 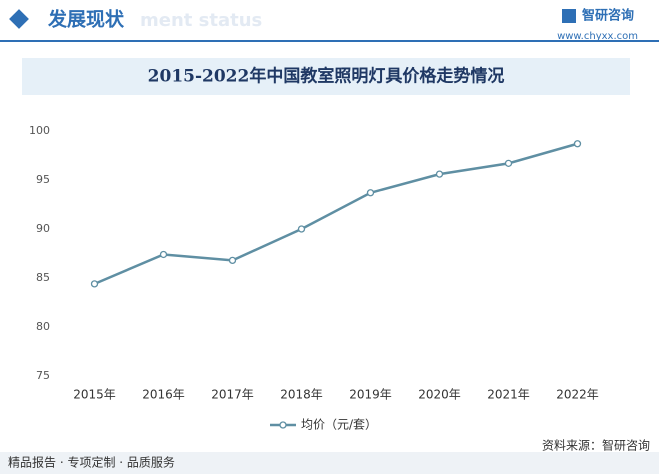 I want to click on y-tick-label: 80, so click(x=43, y=326).